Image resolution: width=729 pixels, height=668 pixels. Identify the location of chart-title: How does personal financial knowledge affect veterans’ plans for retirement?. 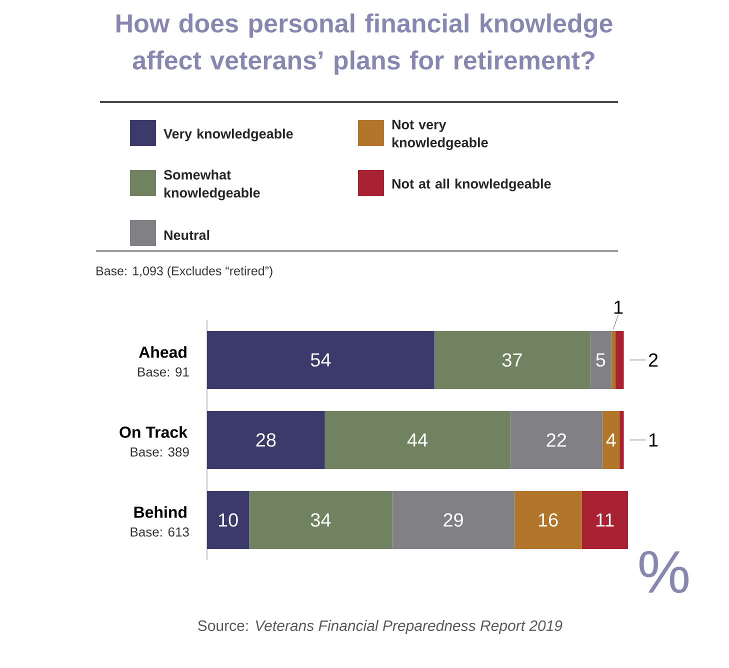
(364, 44).